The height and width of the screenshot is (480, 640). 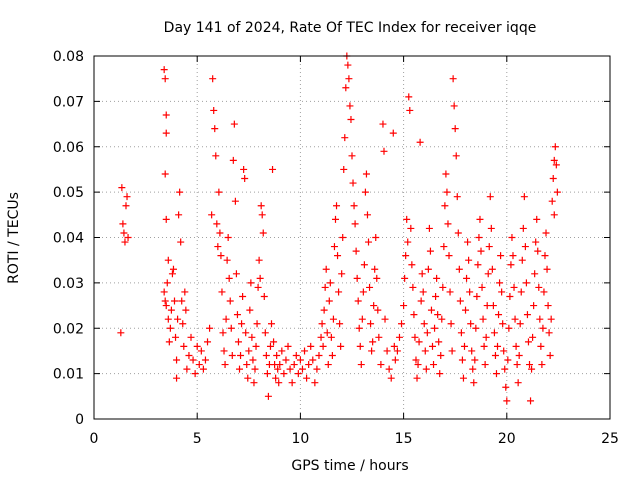 I want to click on y-tick-label: 0.08, so click(x=68, y=57).